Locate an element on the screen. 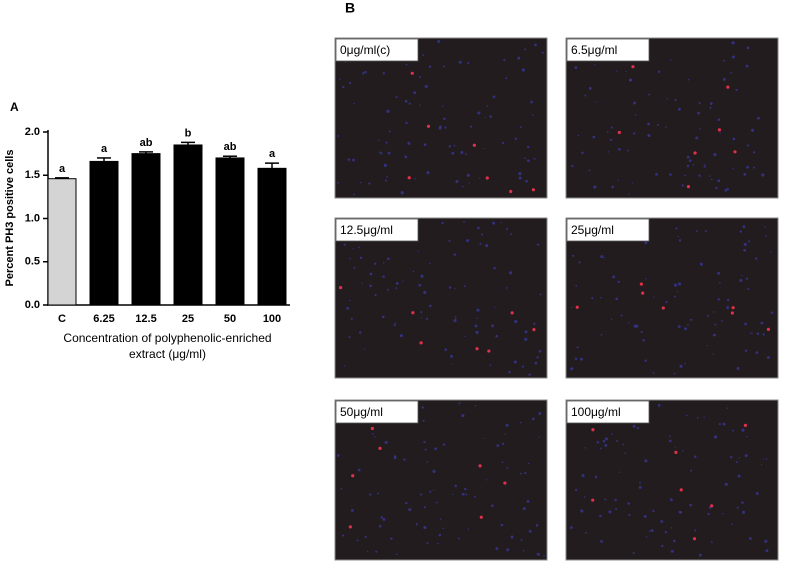 This screenshot has height=570, width=800. image-label: 12.5μg/ml is located at coordinates (366, 230).